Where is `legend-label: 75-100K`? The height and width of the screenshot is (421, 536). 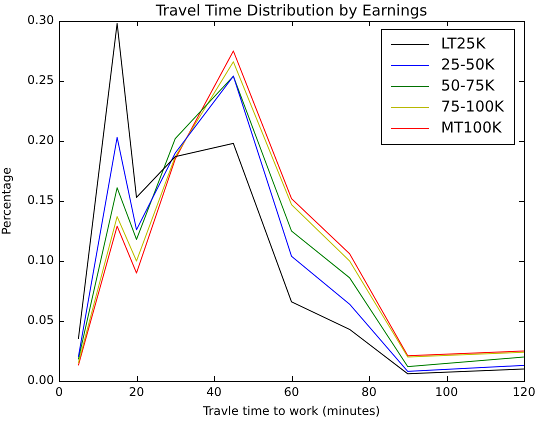
legend-label: 75-100K is located at coordinates (473, 106).